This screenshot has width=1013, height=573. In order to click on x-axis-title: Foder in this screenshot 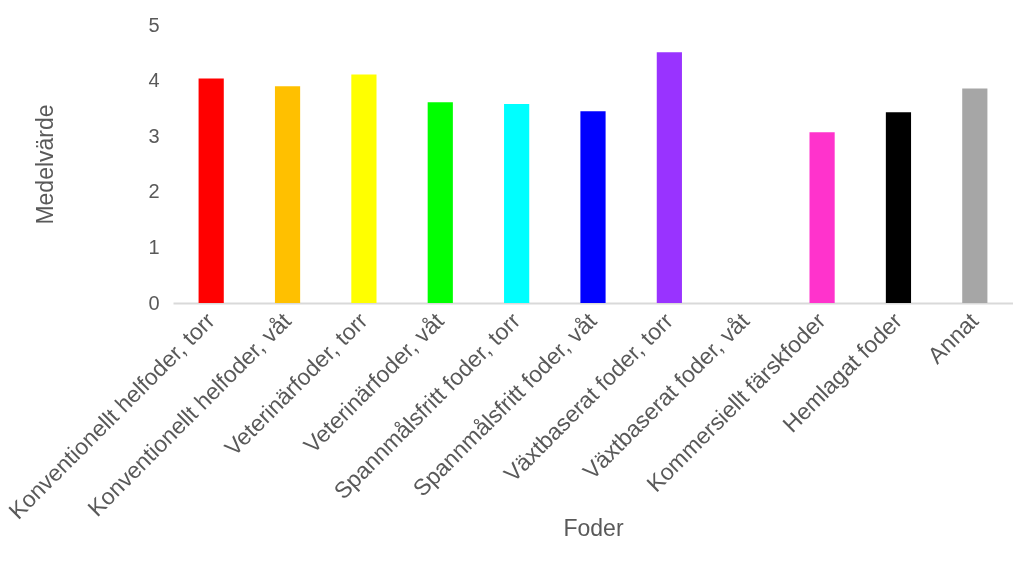, I will do `click(593, 527)`.